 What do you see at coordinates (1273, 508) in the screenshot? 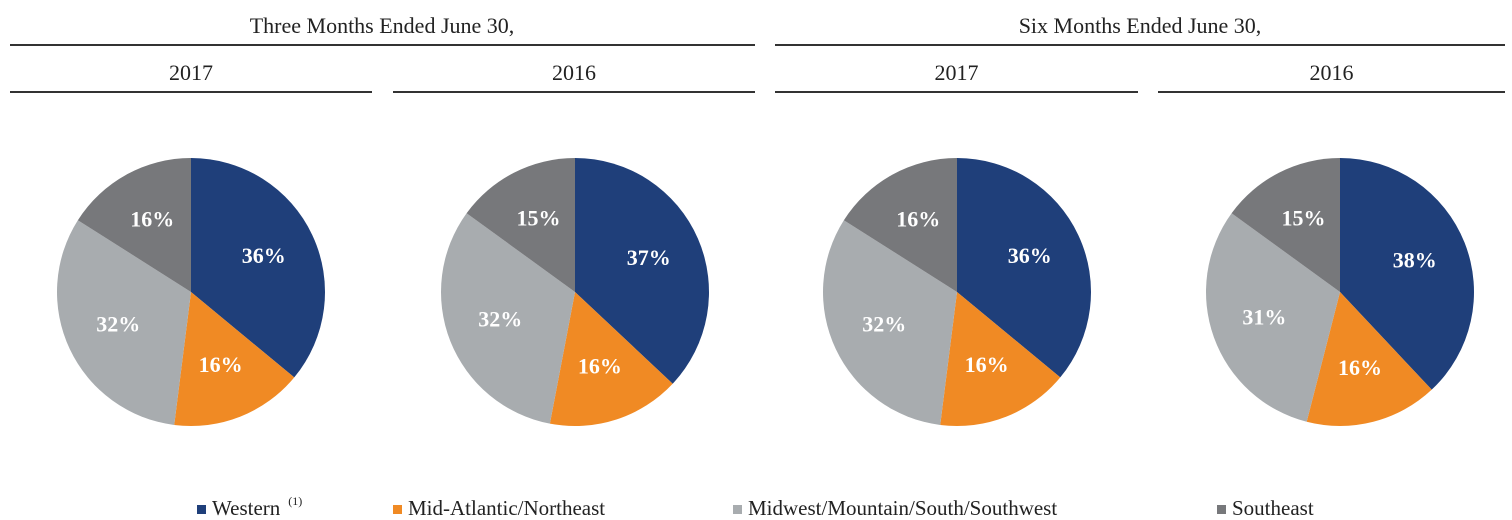
I see `legend-label: Southeast` at bounding box center [1273, 508].